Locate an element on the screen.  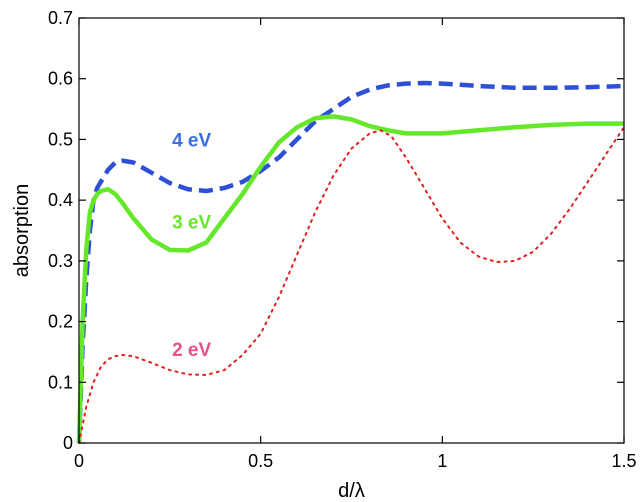
series-label-2-ev: 2 eV is located at coordinates (191, 350).